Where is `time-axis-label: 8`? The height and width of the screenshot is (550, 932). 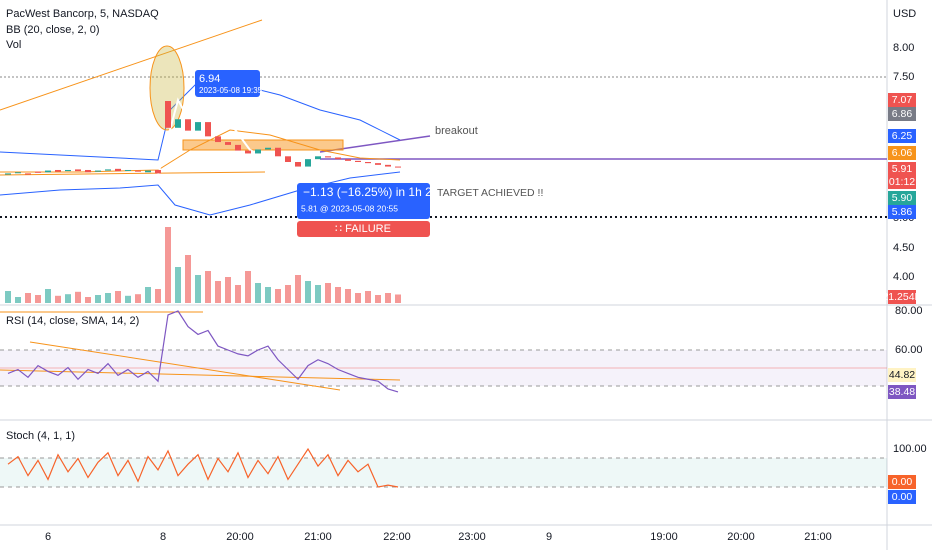
time-axis-label: 8 is located at coordinates (163, 537).